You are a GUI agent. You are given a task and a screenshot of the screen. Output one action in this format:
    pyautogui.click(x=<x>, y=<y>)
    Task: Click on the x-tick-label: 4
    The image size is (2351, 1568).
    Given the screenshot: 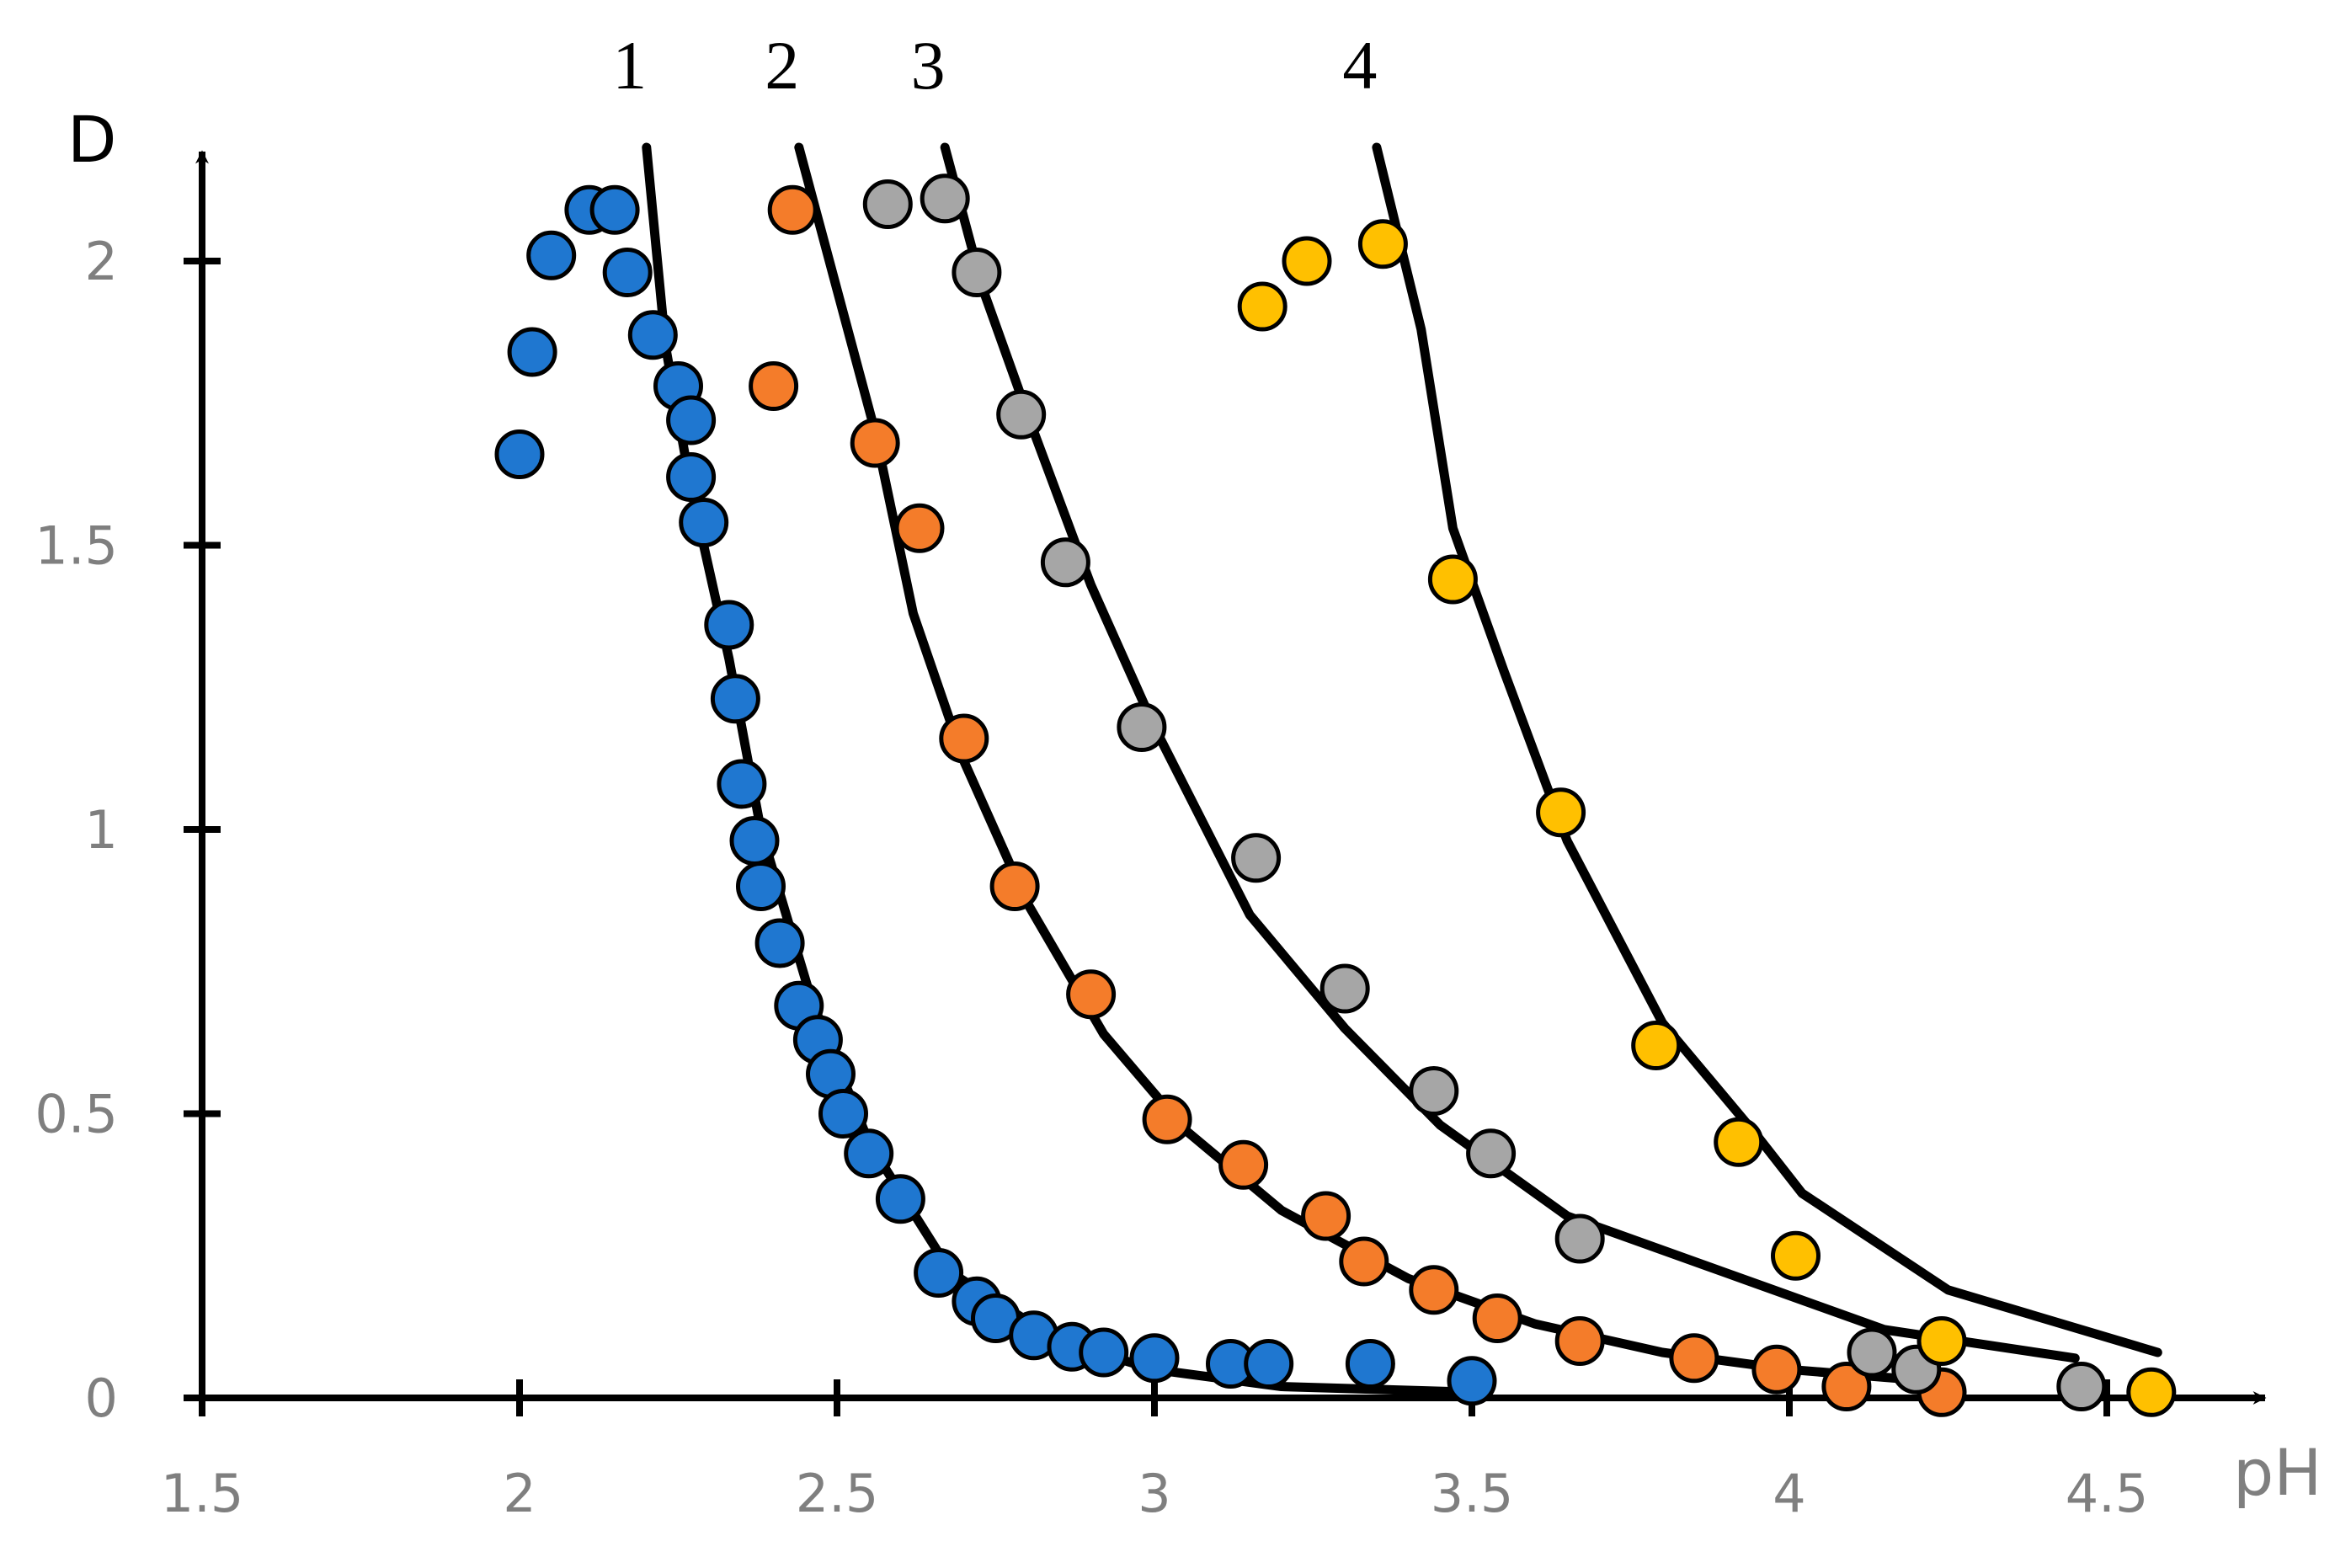 What is the action you would take?
    pyautogui.click(x=1789, y=1493)
    